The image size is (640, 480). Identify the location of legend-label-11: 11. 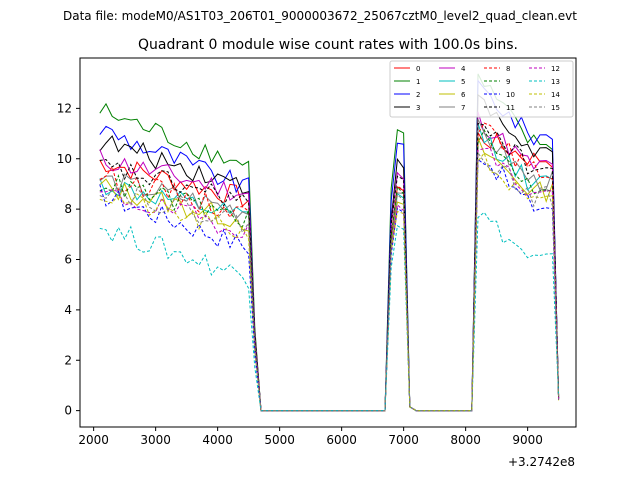
(510, 108).